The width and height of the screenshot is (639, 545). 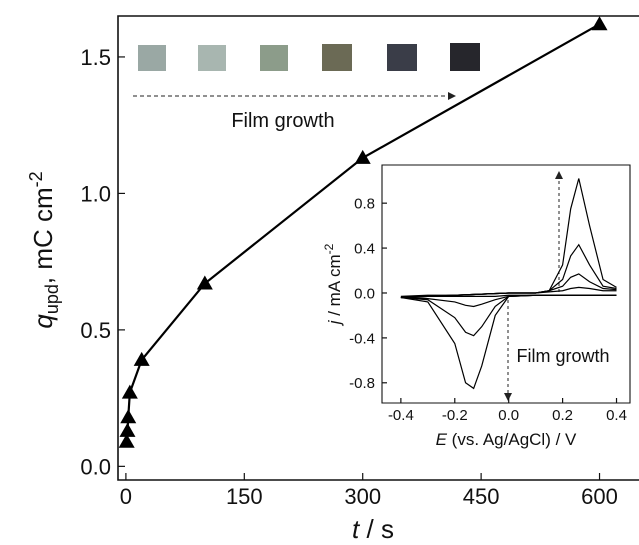 I want to click on inset-data-line, so click(x=508, y=291).